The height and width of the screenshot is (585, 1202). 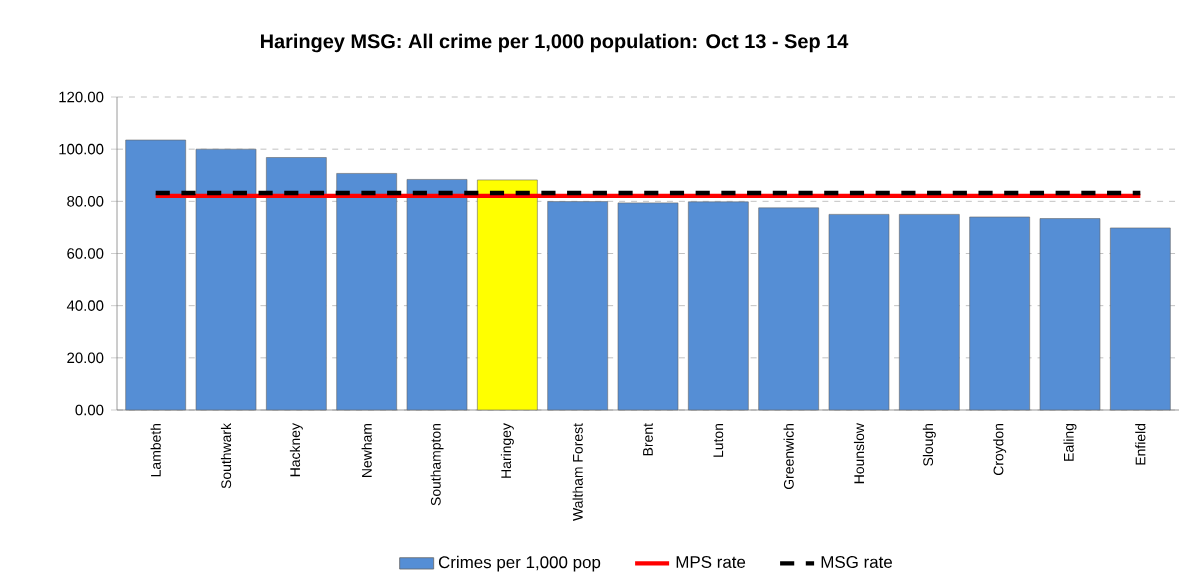 I want to click on y-tick-label: 40.00, so click(x=85, y=305).